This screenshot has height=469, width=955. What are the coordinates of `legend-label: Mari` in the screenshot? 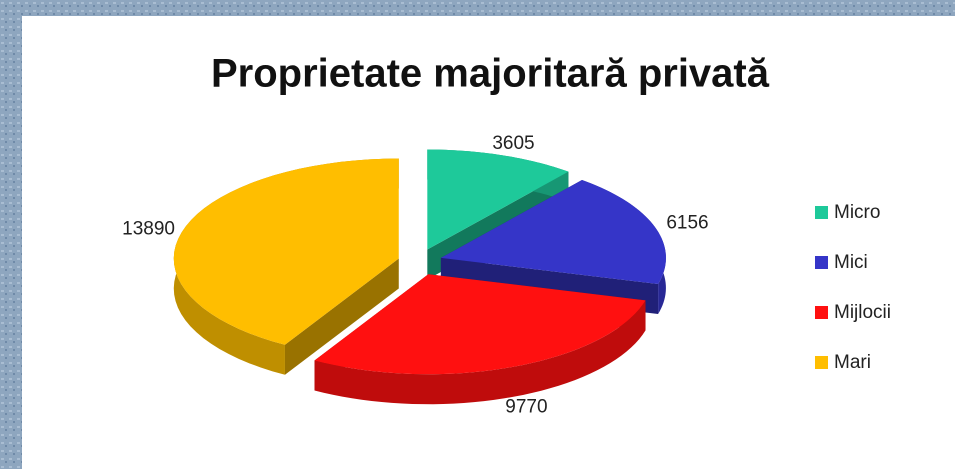 It's located at (852, 362).